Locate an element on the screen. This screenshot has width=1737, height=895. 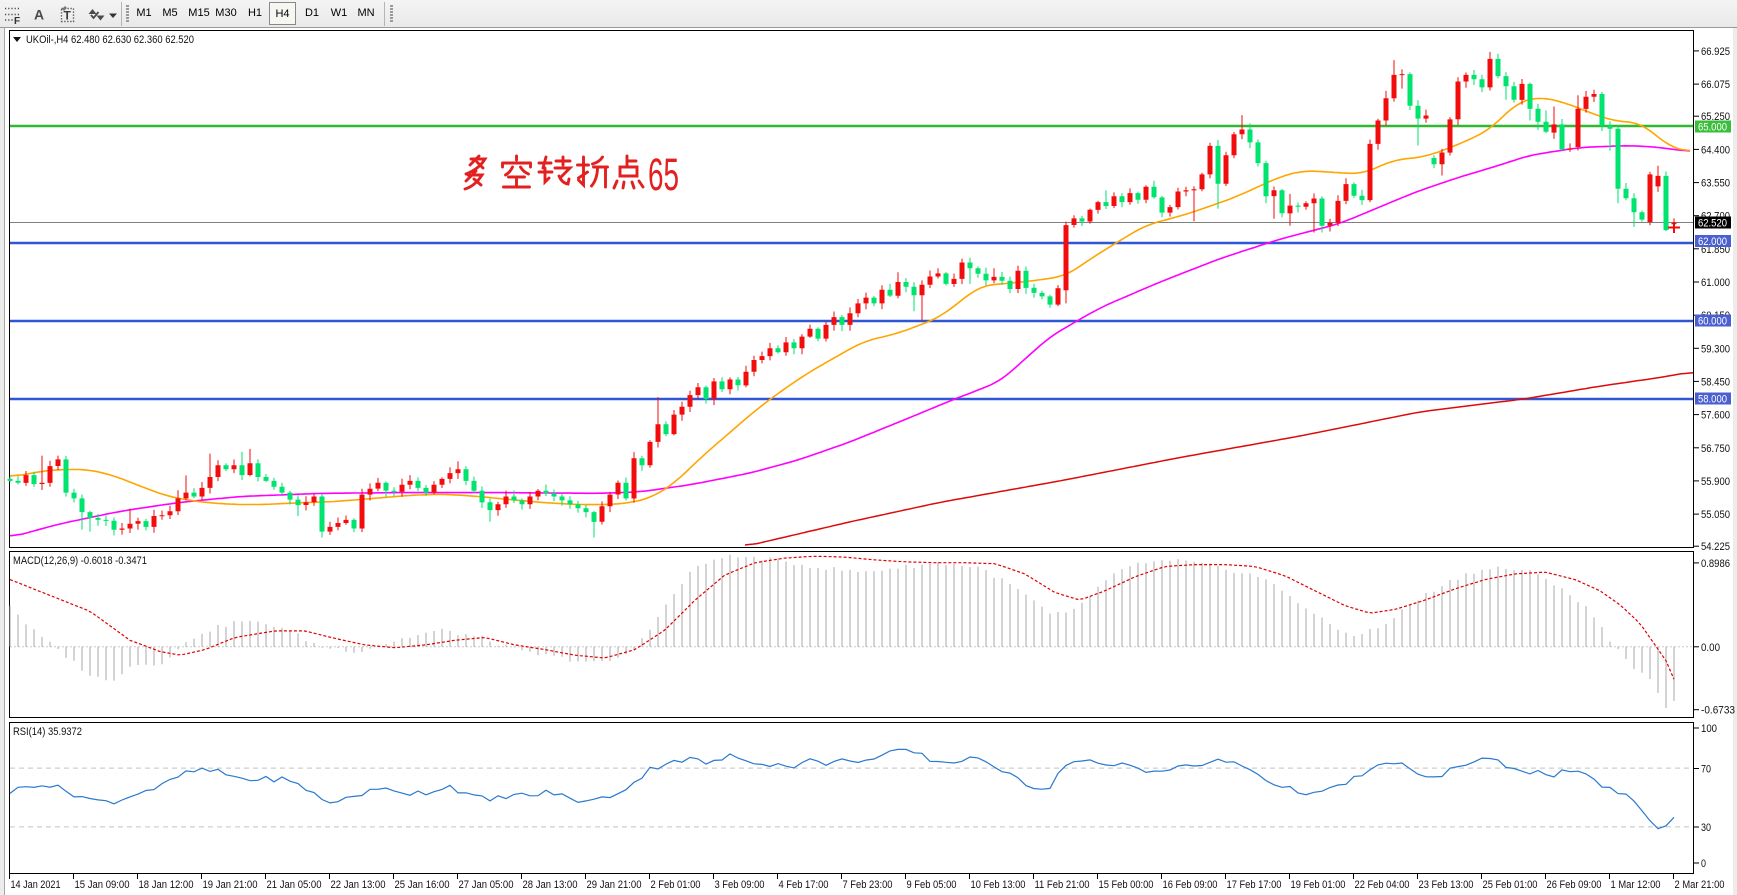
svg-text: 4 Feb 17:00 is located at coordinates (804, 885).